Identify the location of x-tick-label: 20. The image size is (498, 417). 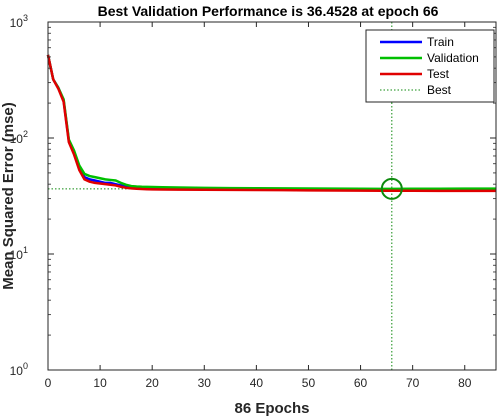
(153, 383).